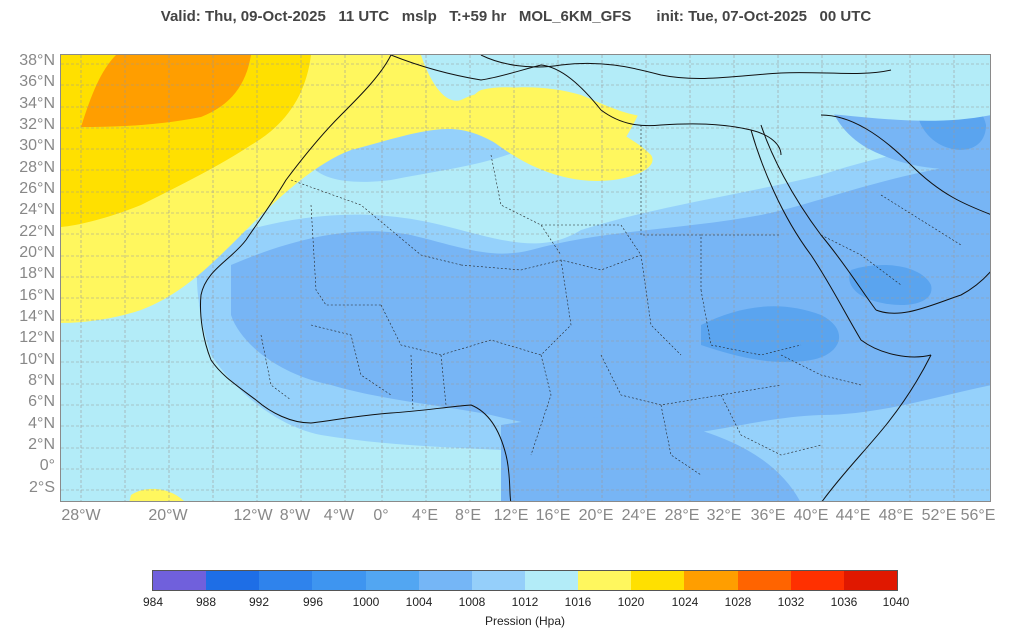 Image resolution: width=1011 pixels, height=641 pixels. I want to click on lat-label: 2°N, so click(41, 444).